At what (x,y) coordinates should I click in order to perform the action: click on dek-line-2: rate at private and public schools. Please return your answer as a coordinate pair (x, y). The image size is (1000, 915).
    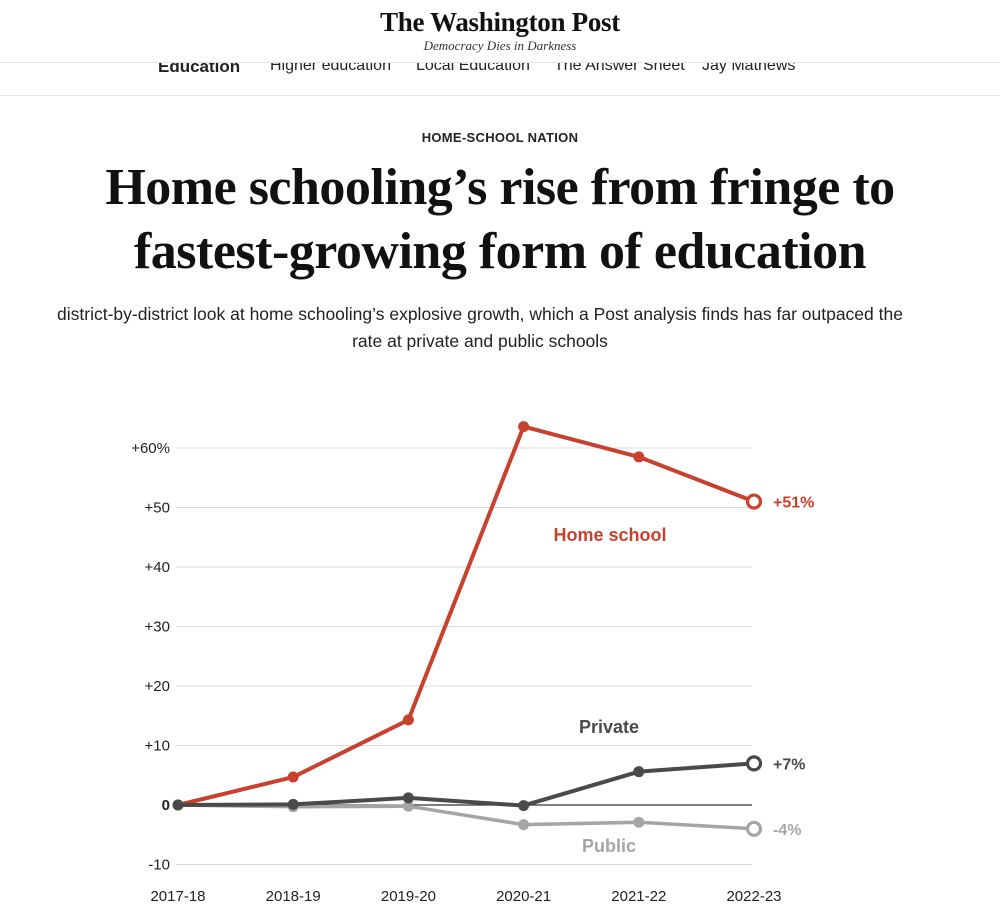
    Looking at the image, I should click on (480, 341).